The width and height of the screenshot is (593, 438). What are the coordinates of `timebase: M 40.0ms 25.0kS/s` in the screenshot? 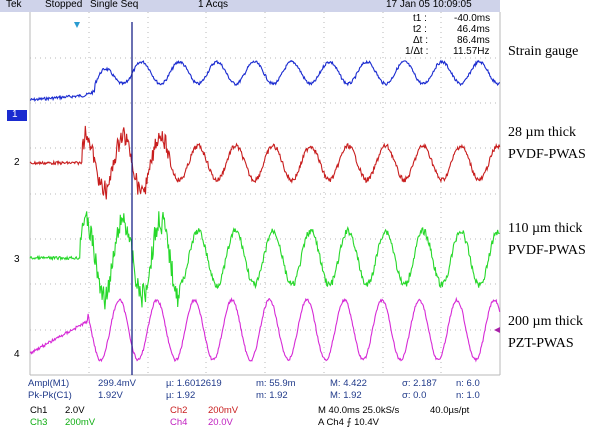 It's located at (359, 410).